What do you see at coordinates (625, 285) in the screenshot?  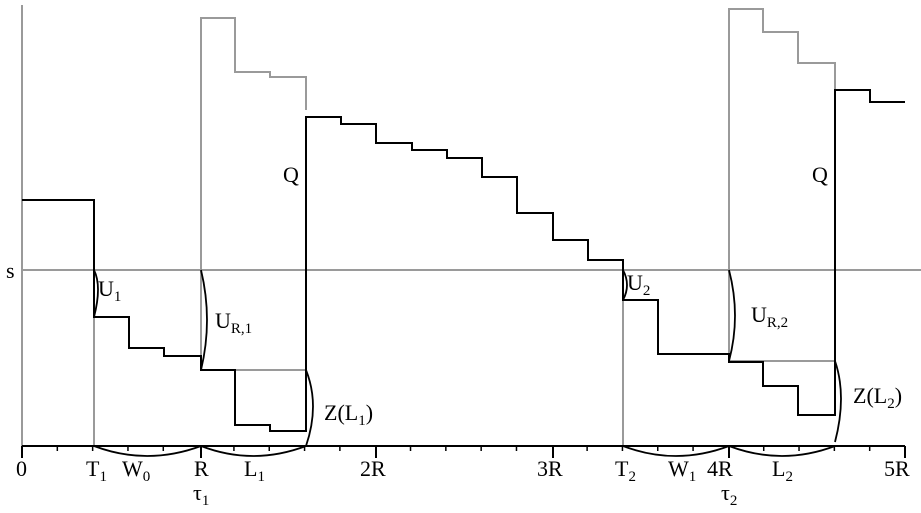 I see `brace-u2` at bounding box center [625, 285].